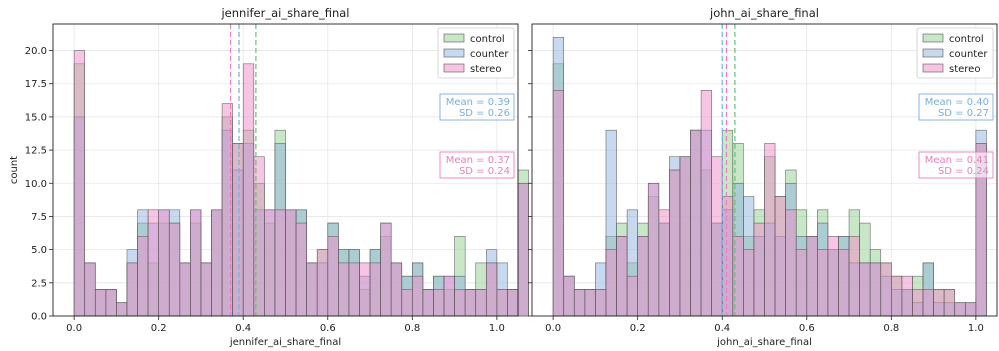  What do you see at coordinates (764, 342) in the screenshot?
I see `x-axis-label: john_ai_share_final` at bounding box center [764, 342].